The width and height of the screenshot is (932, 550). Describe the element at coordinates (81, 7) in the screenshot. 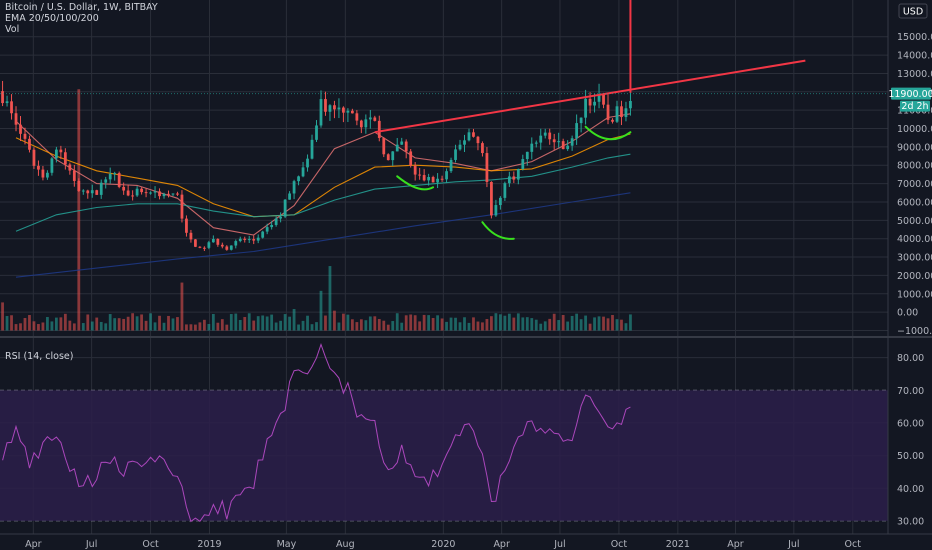

I see `symbol-legend: Bitcoin / U.S. Dollar, 1W, BITBAY` at that location.